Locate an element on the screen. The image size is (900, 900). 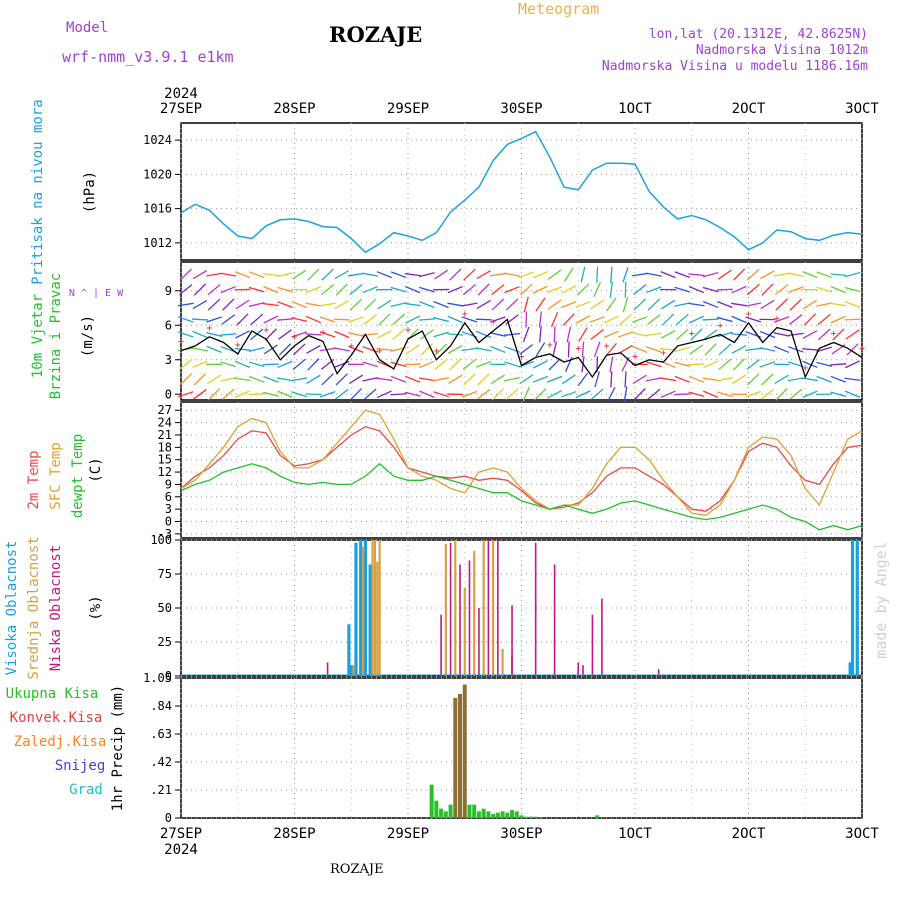
precip-unit: 1hr Precip (mm) is located at coordinates (118, 748).